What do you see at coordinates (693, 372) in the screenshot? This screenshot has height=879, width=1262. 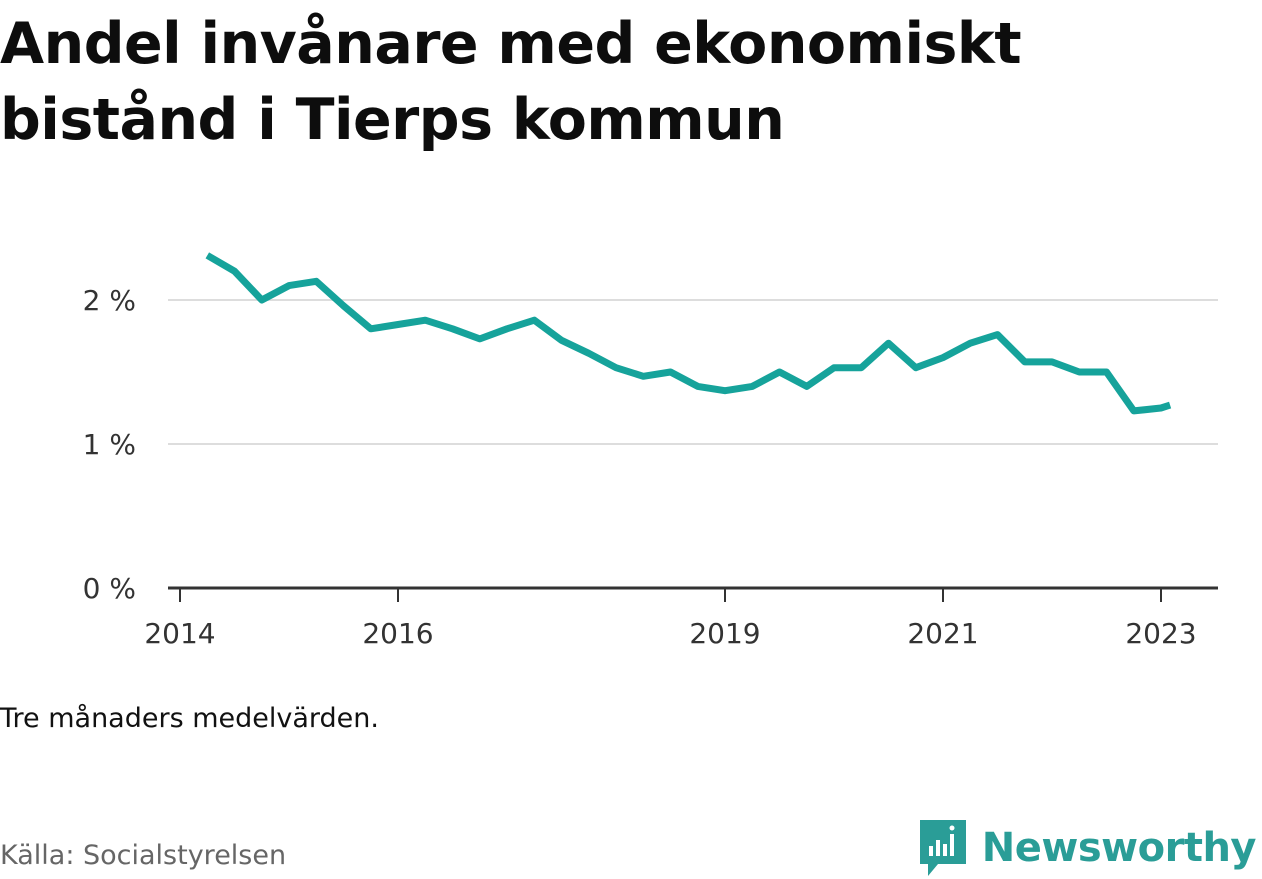 I see `grid-lines` at bounding box center [693, 372].